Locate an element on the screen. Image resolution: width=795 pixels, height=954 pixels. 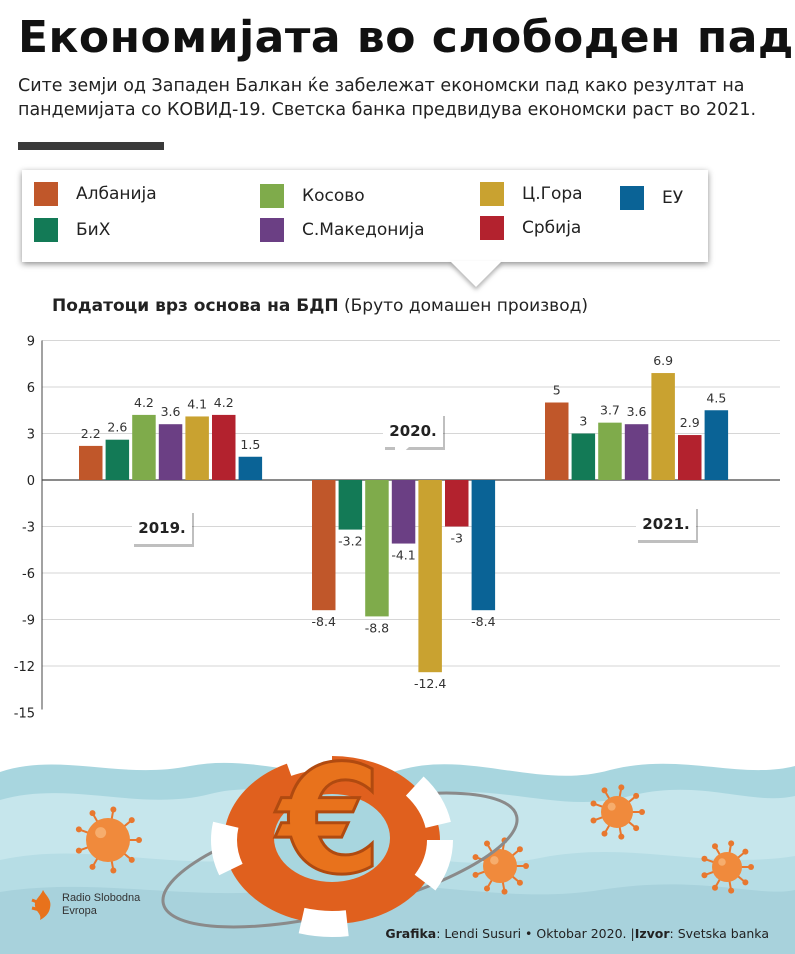
legend-item-kosovo: Косово is located at coordinates (312, 196).